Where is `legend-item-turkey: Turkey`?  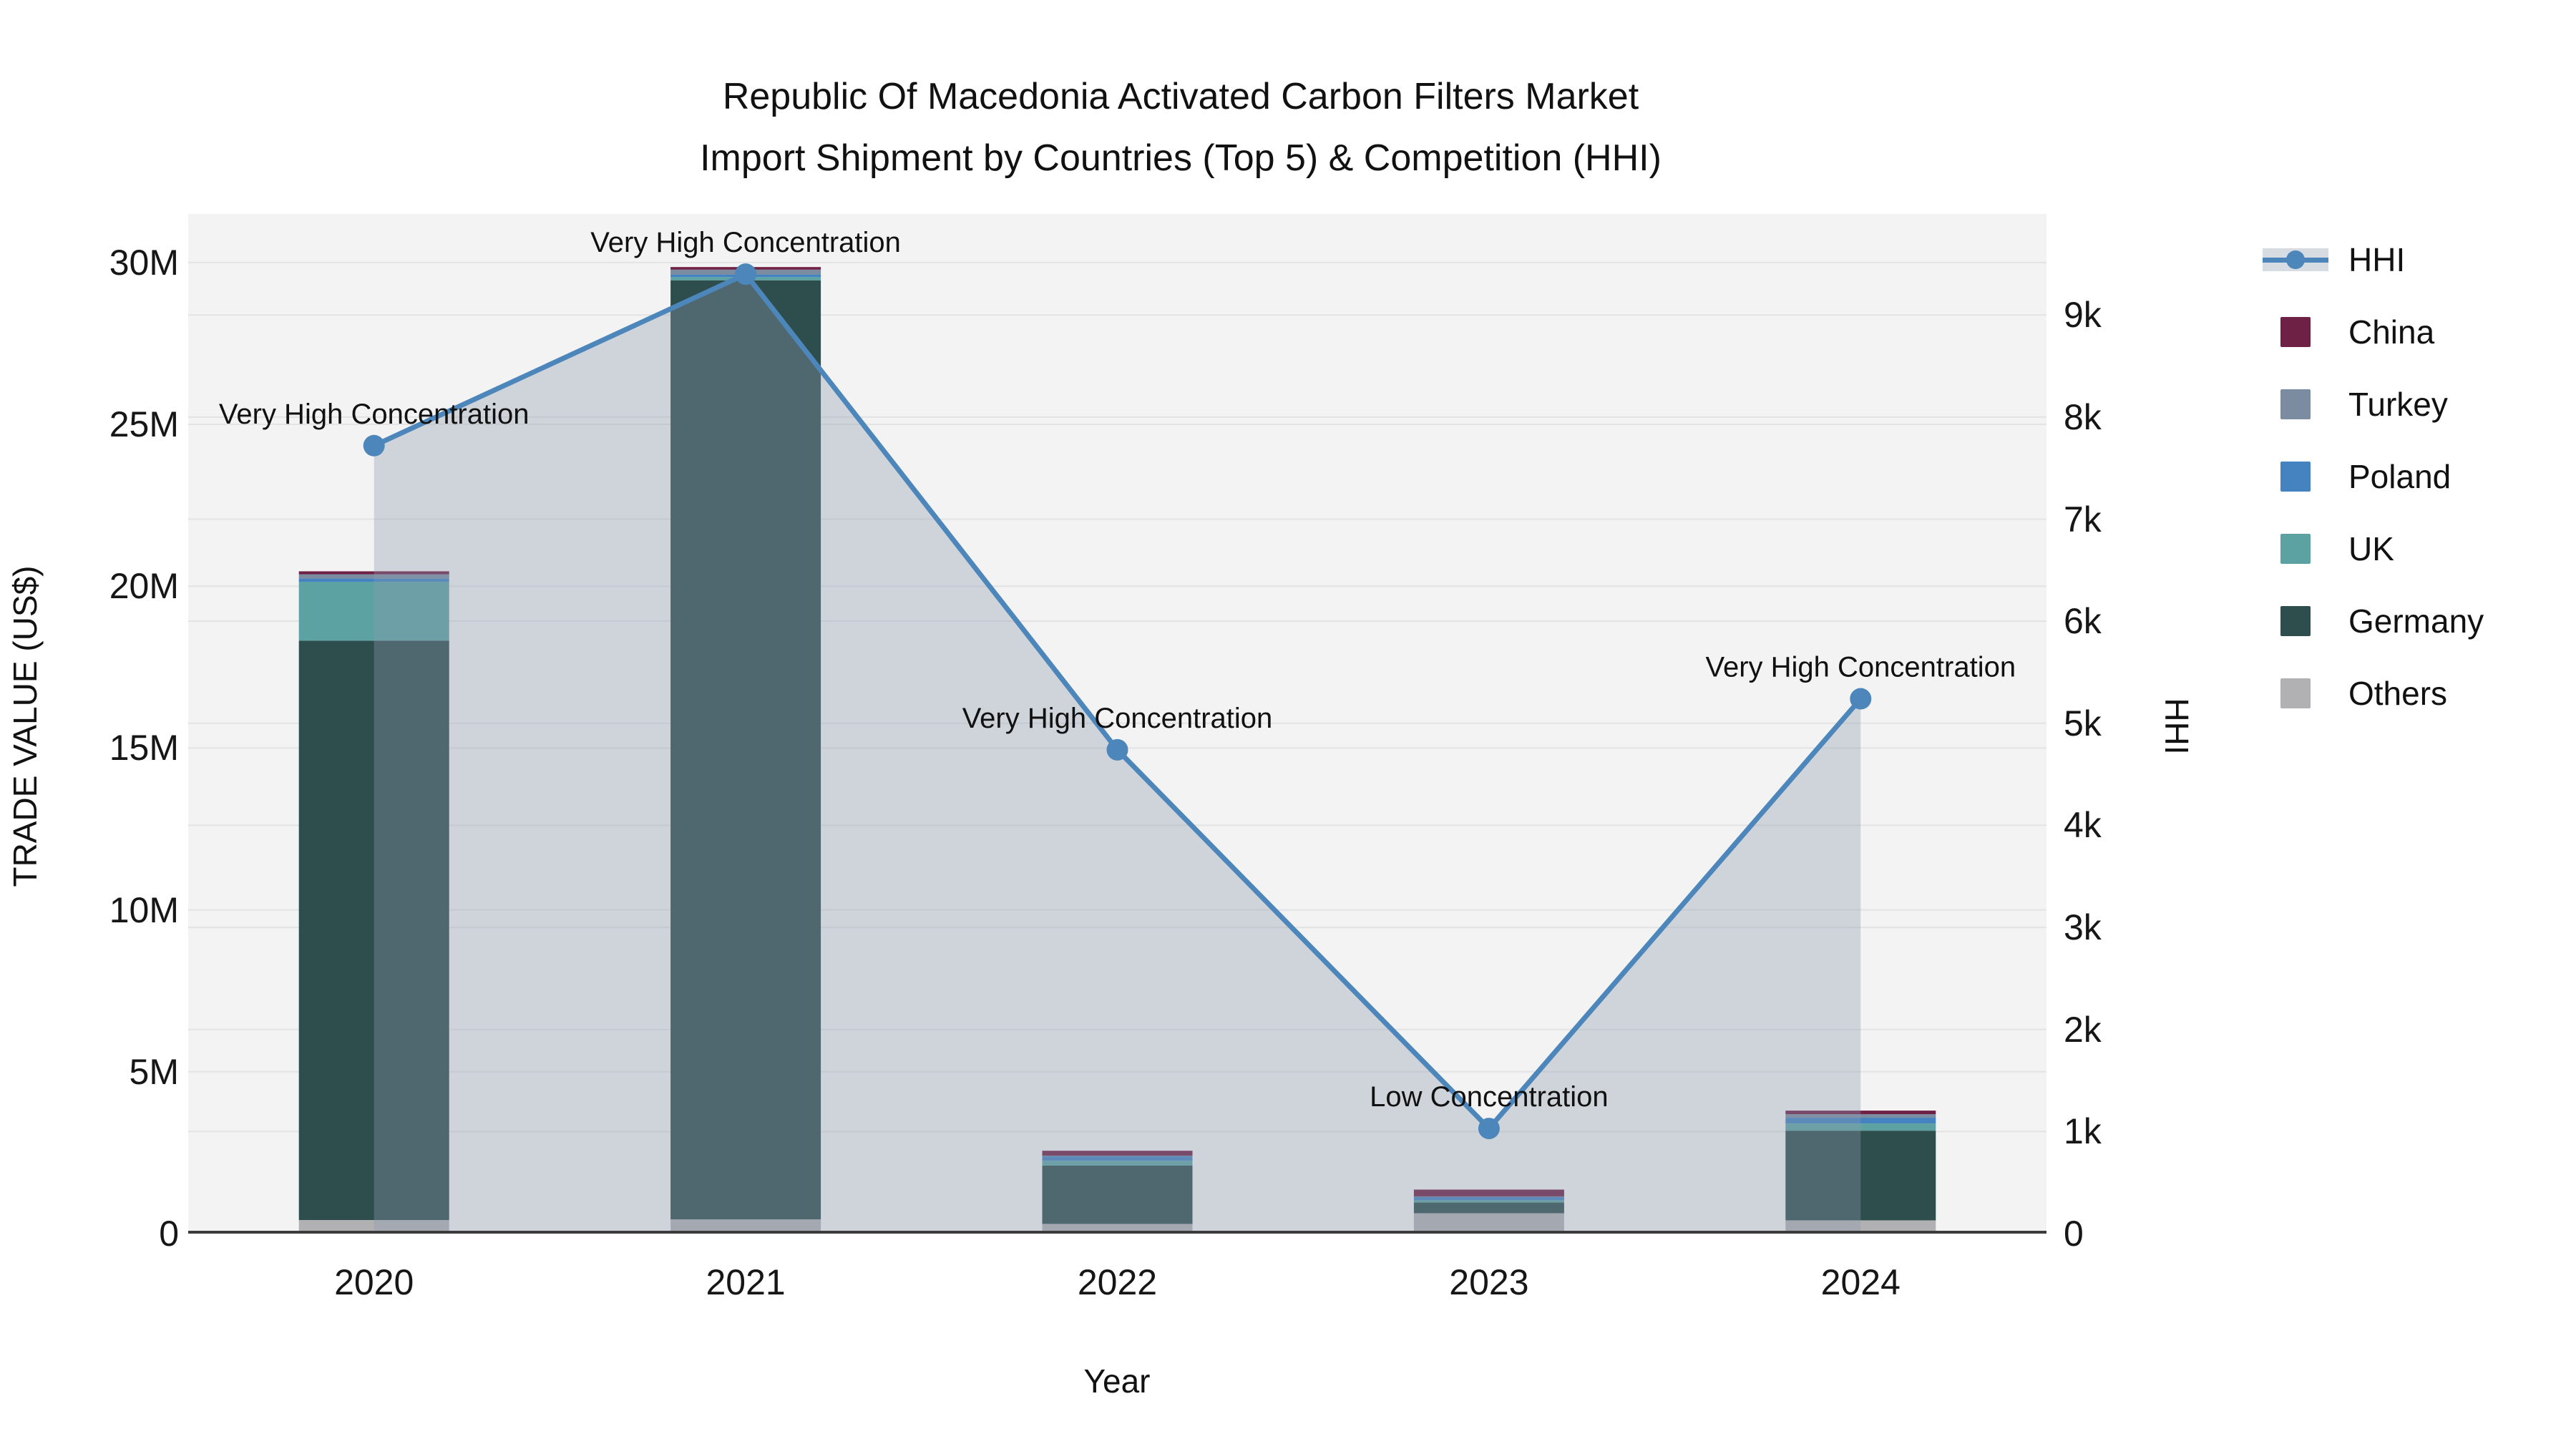 legend-item-turkey: Turkey is located at coordinates (2373, 404).